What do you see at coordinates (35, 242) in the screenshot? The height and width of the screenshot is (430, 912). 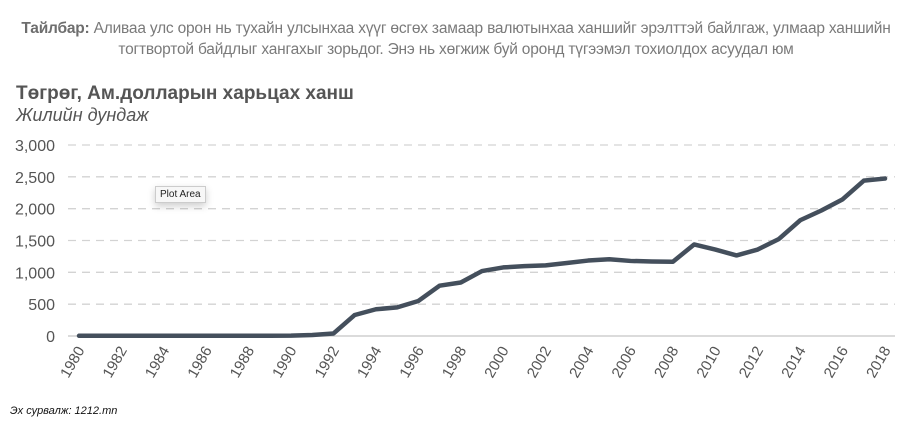 I see `y-tick-label: 1,500` at bounding box center [35, 242].